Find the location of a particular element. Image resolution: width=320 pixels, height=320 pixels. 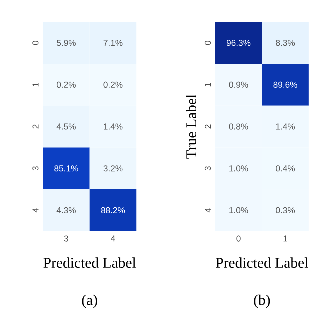

data-label: 0.8% is located at coordinates (238, 127).